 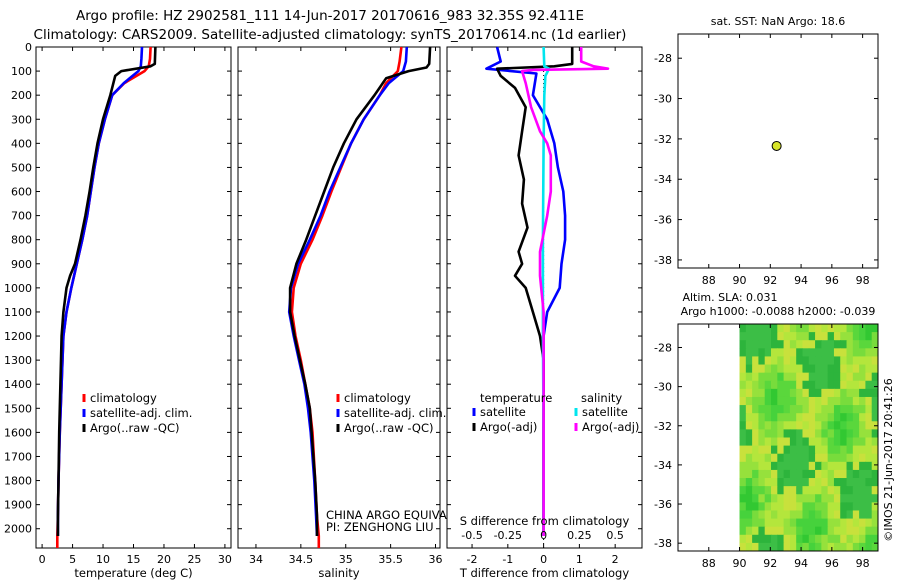 I want to click on map-x-tick-label: 94, so click(x=801, y=563).